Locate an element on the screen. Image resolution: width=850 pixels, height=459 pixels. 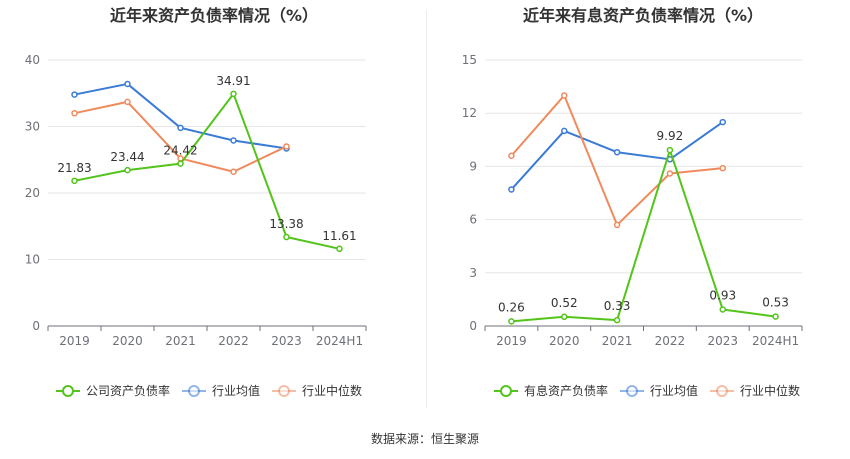
data-label: 24.42 is located at coordinates (180, 151).